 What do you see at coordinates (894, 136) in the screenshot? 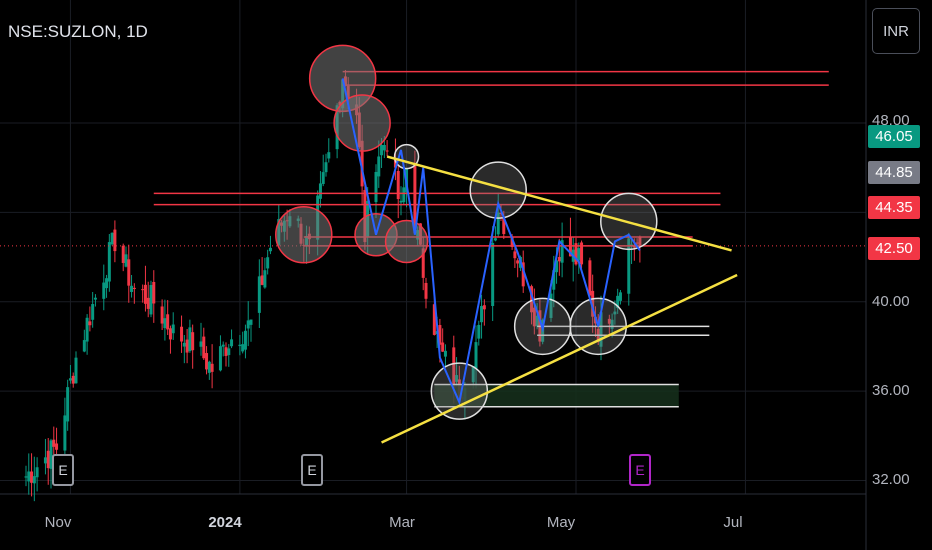
I see `price-label-high: 46.05` at bounding box center [894, 136].